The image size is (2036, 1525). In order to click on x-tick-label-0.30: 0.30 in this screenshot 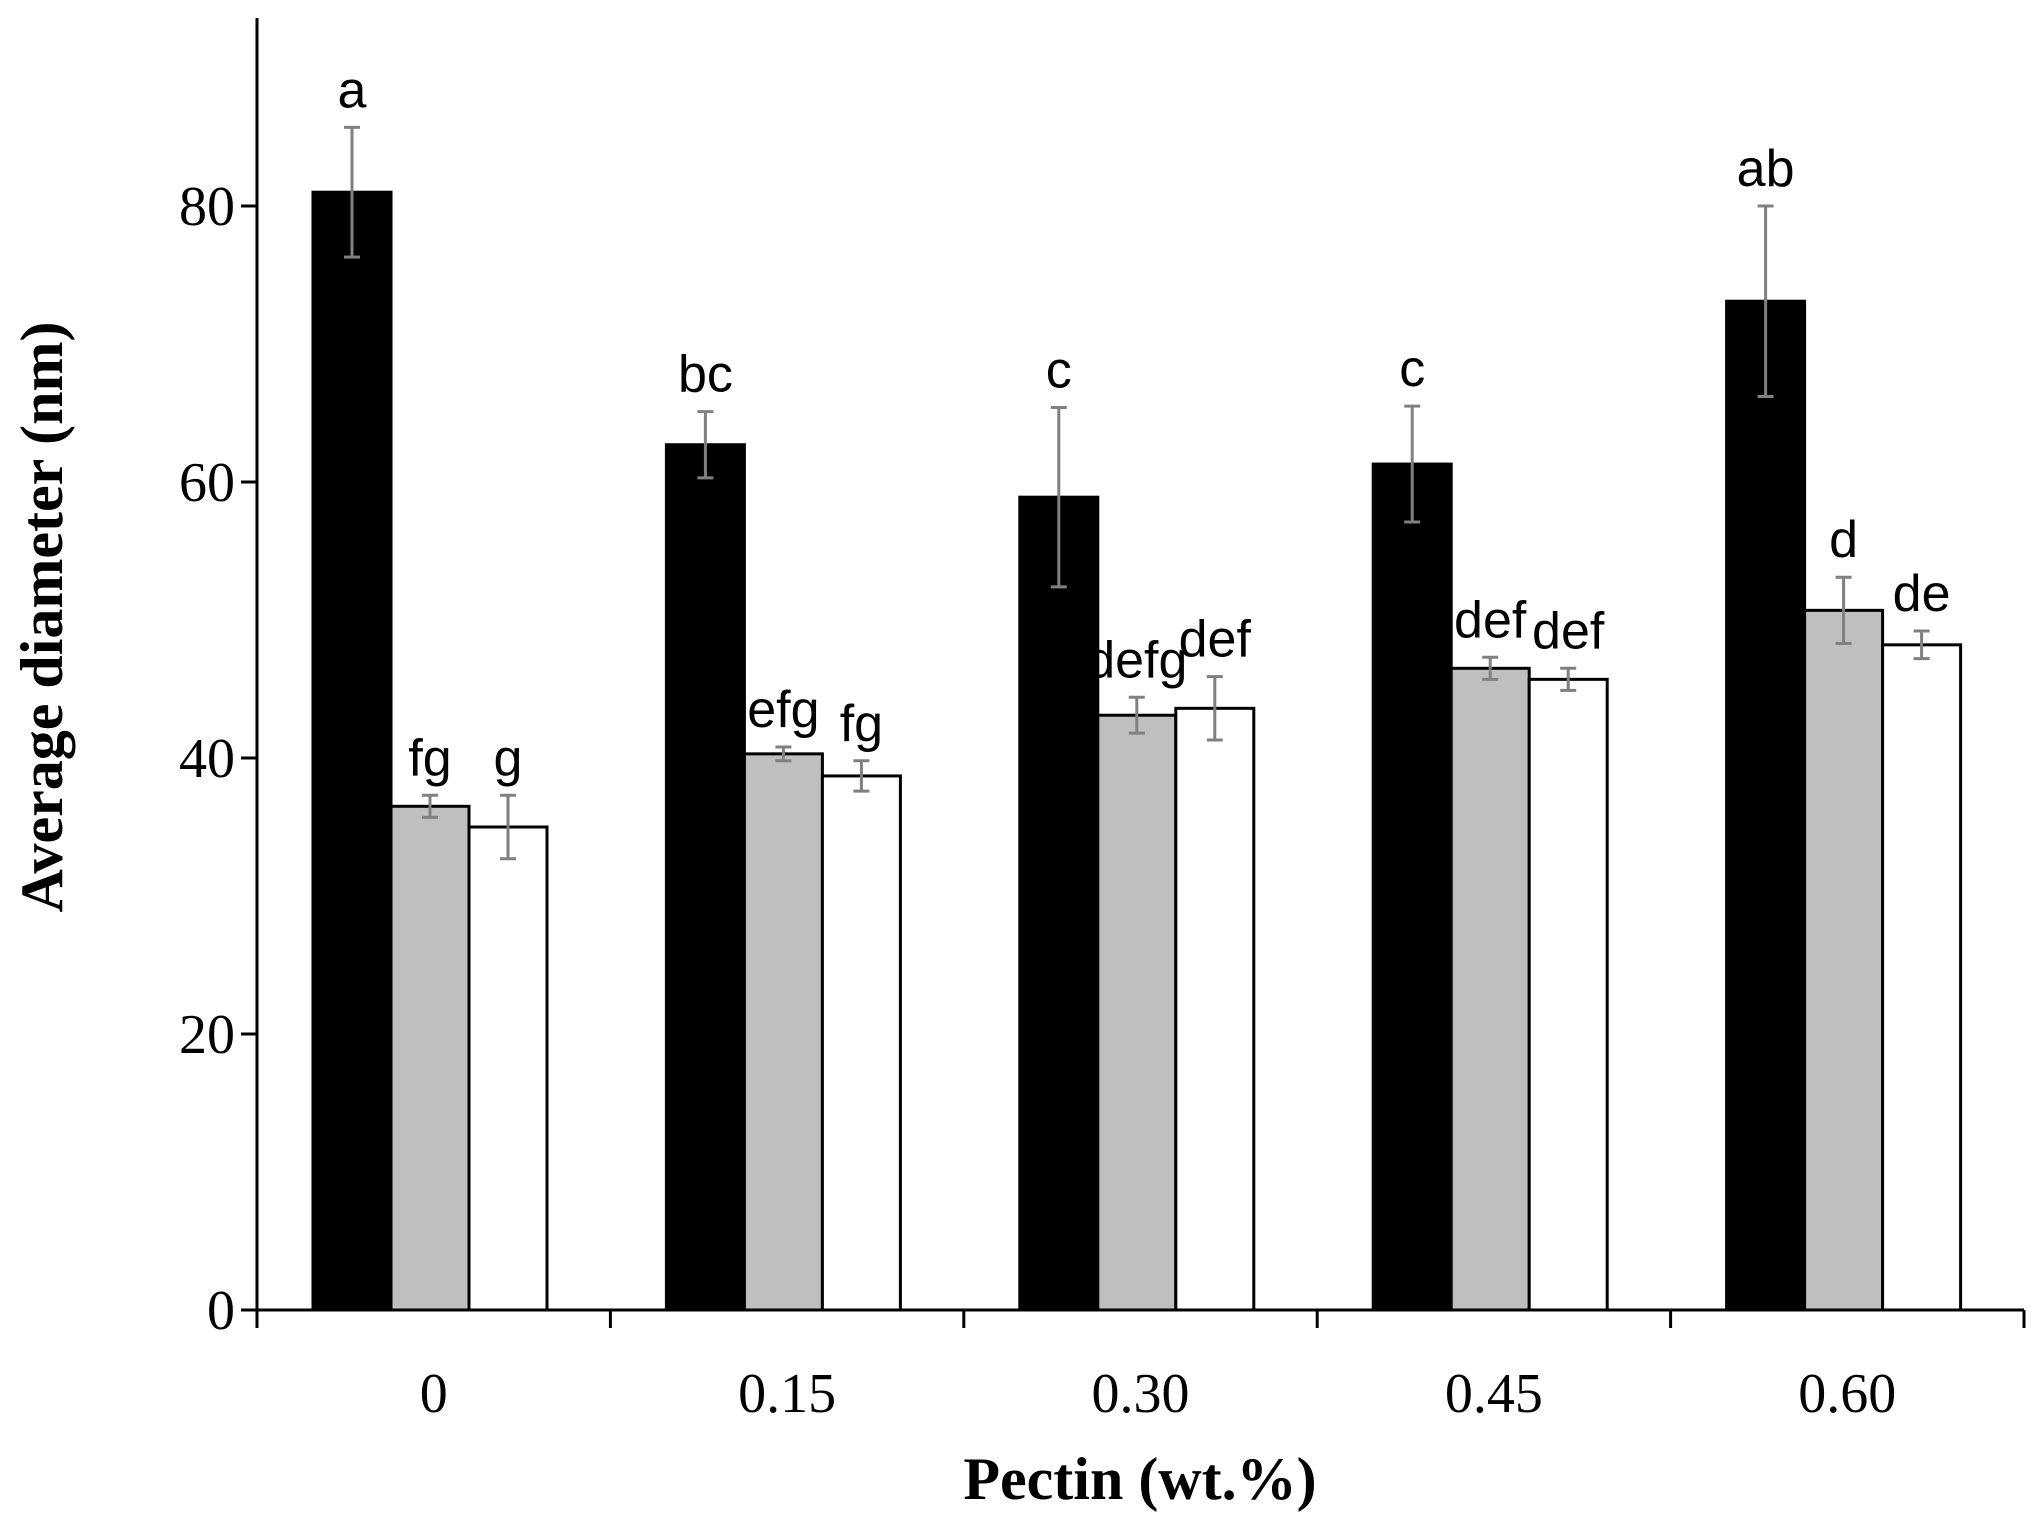, I will do `click(1141, 1394)`.